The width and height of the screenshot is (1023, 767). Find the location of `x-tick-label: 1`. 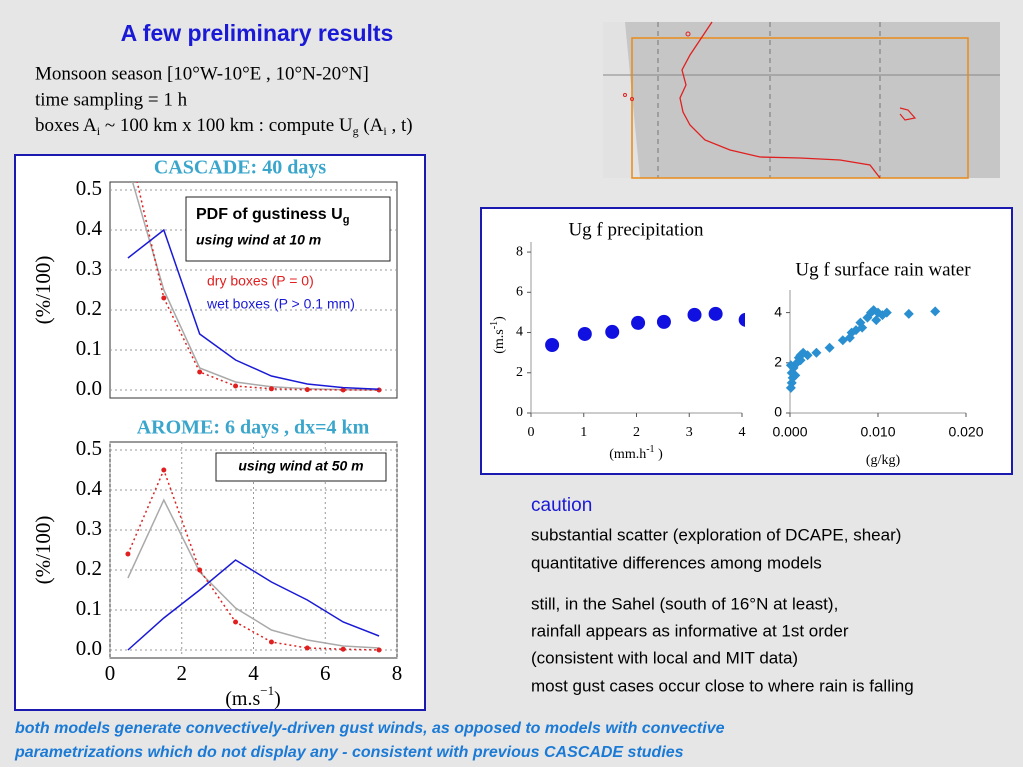

x-tick-label: 1 is located at coordinates (583, 432).